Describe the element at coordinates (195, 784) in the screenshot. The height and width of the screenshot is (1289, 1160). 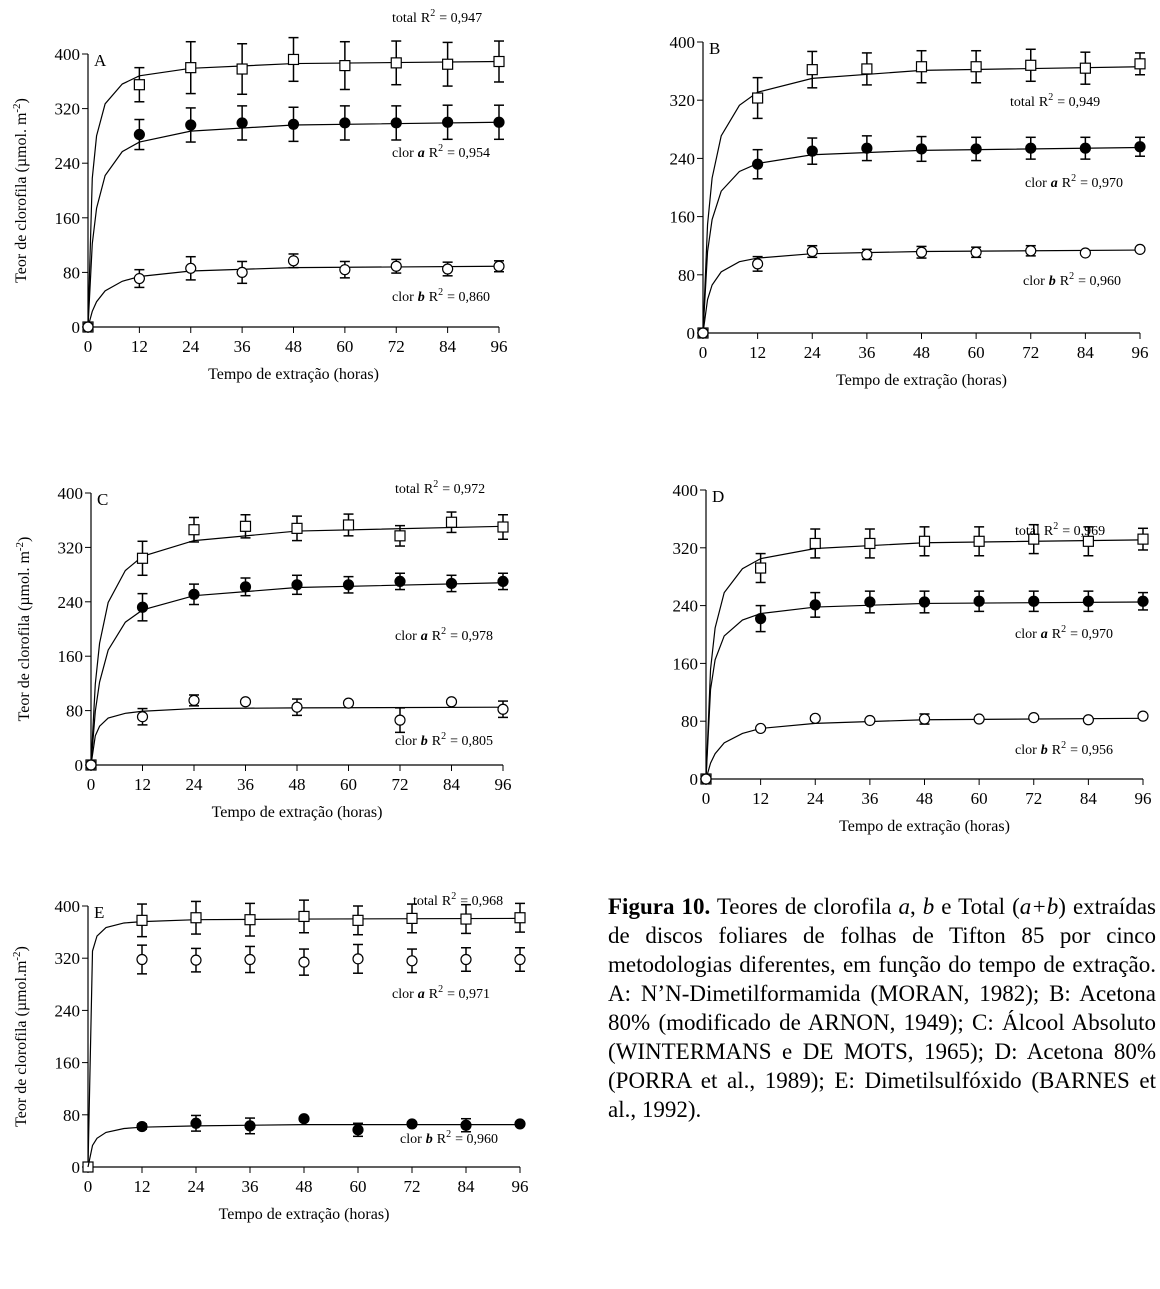
I see `x-tick-label: 24` at that location.